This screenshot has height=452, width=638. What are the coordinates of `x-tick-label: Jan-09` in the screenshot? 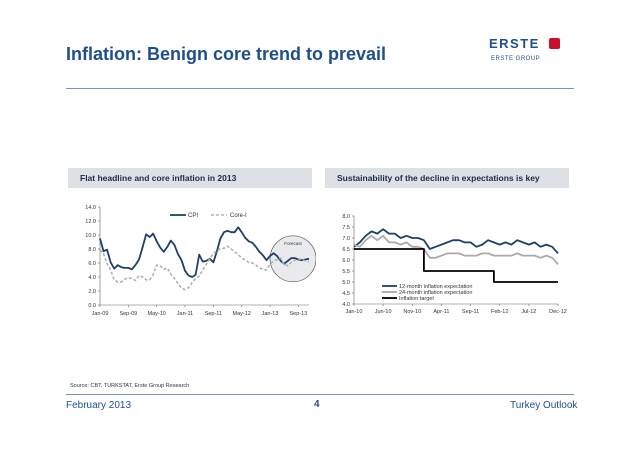 It's located at (100, 314).